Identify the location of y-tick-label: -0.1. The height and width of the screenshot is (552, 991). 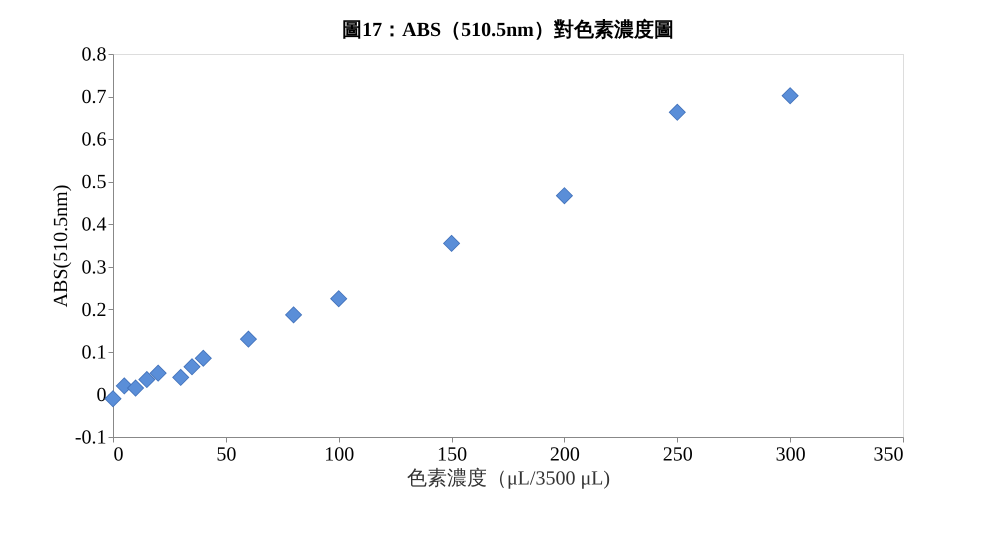
(90, 437).